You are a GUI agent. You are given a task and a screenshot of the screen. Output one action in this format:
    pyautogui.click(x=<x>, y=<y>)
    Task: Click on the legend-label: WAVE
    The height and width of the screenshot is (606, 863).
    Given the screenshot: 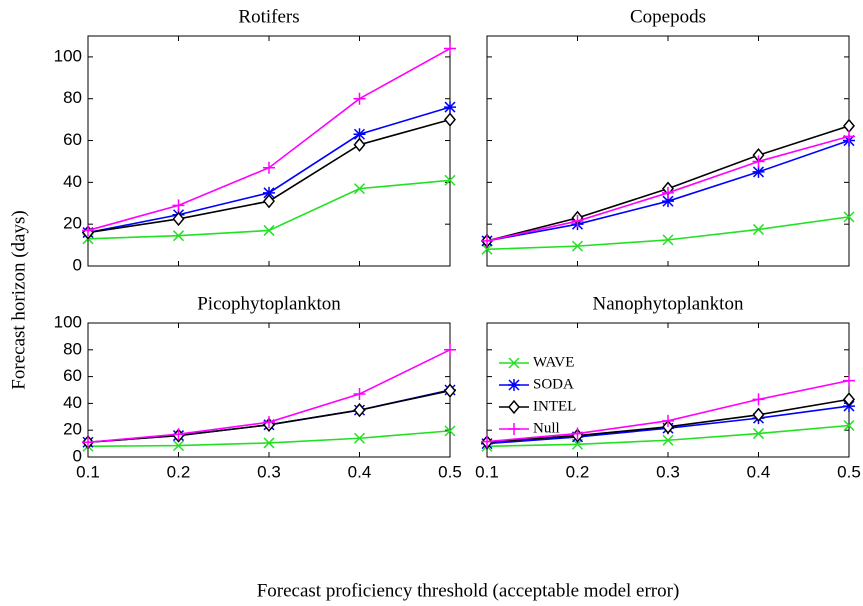 What is the action you would take?
    pyautogui.click(x=553, y=362)
    